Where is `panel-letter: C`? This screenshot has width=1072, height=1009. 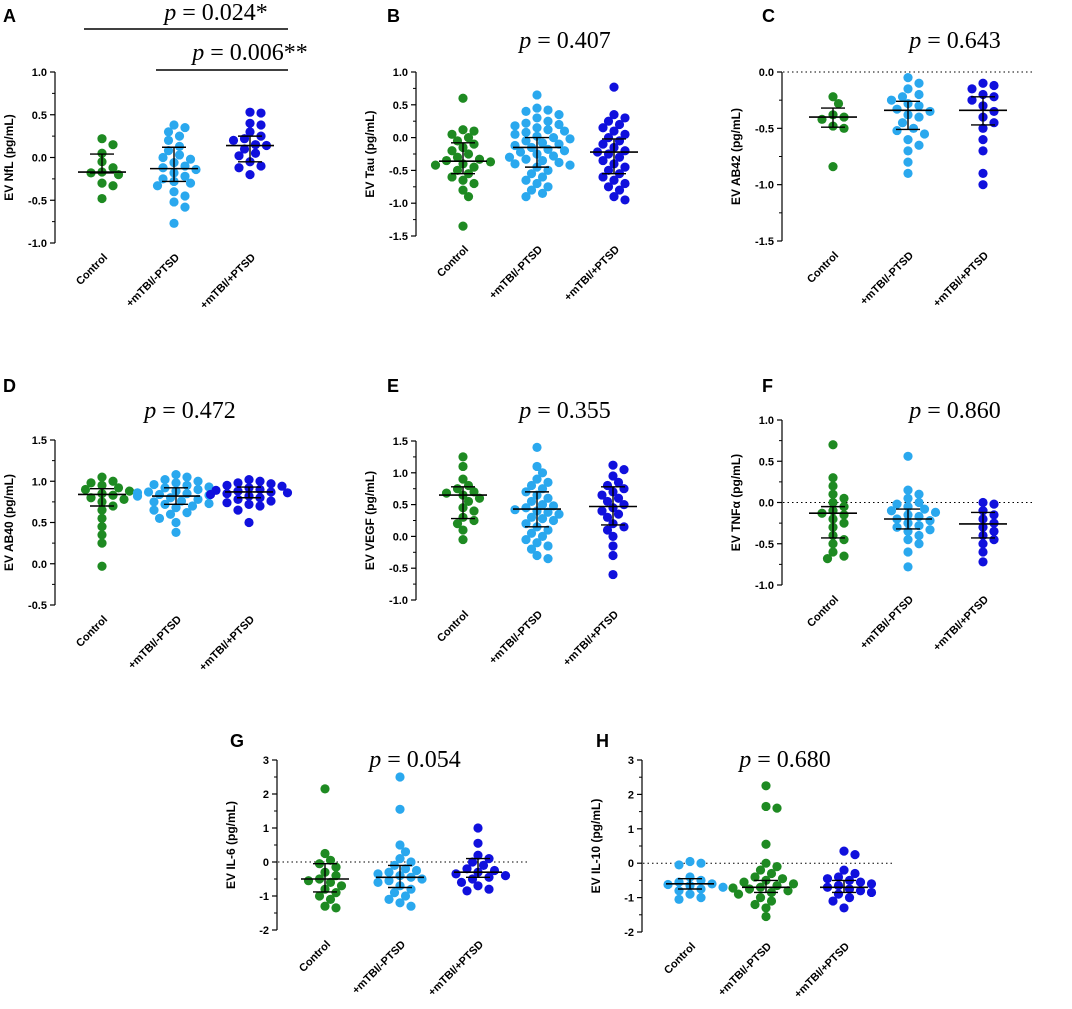 panel-letter: C is located at coordinates (768, 16).